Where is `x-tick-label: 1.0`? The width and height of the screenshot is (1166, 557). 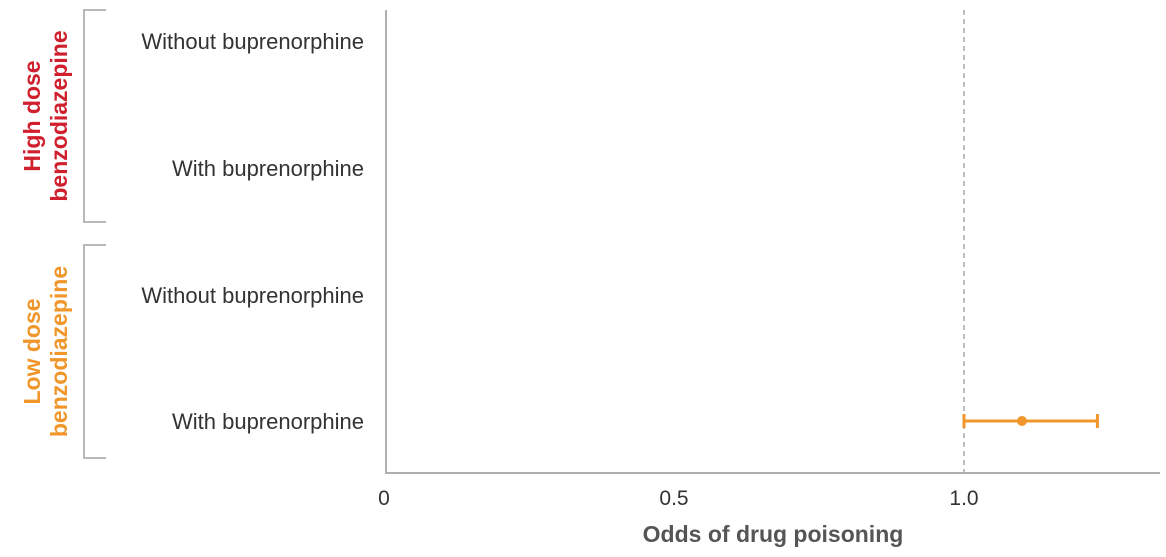
x-tick-label: 1.0 is located at coordinates (963, 498).